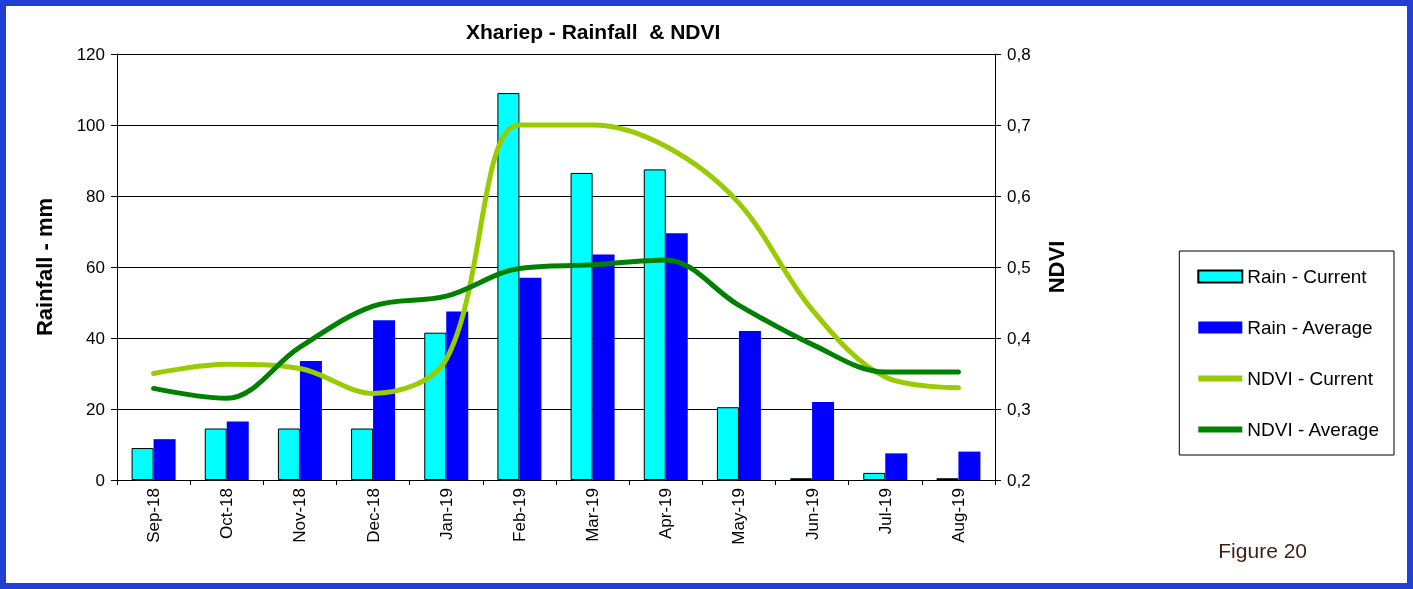 This screenshot has width=1413, height=589. What do you see at coordinates (739, 516) in the screenshot?
I see `x-tick-label: May-19` at bounding box center [739, 516].